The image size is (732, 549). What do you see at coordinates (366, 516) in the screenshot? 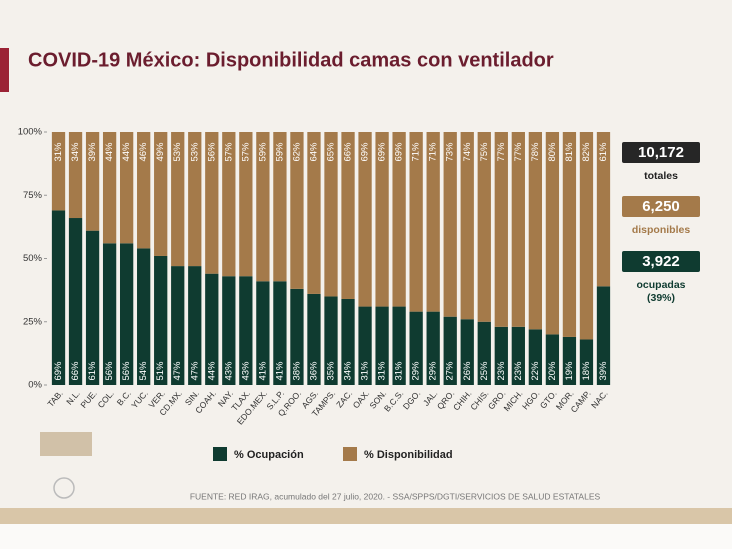
I see `bottom-band` at bounding box center [366, 516].